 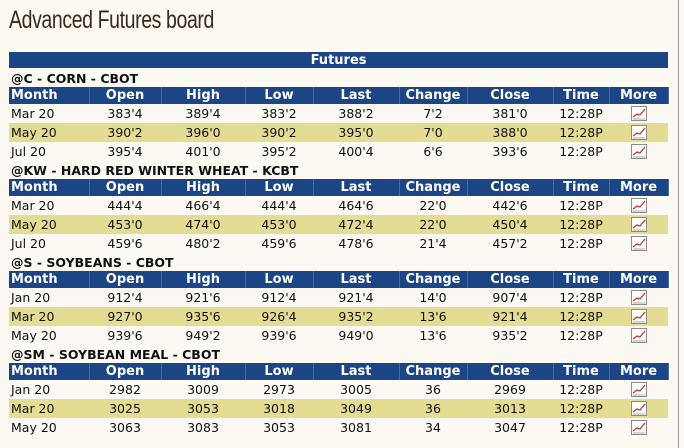 I want to click on section-row: @SM - SOYBEAN MEAL - CBOT, so click(x=338, y=354).